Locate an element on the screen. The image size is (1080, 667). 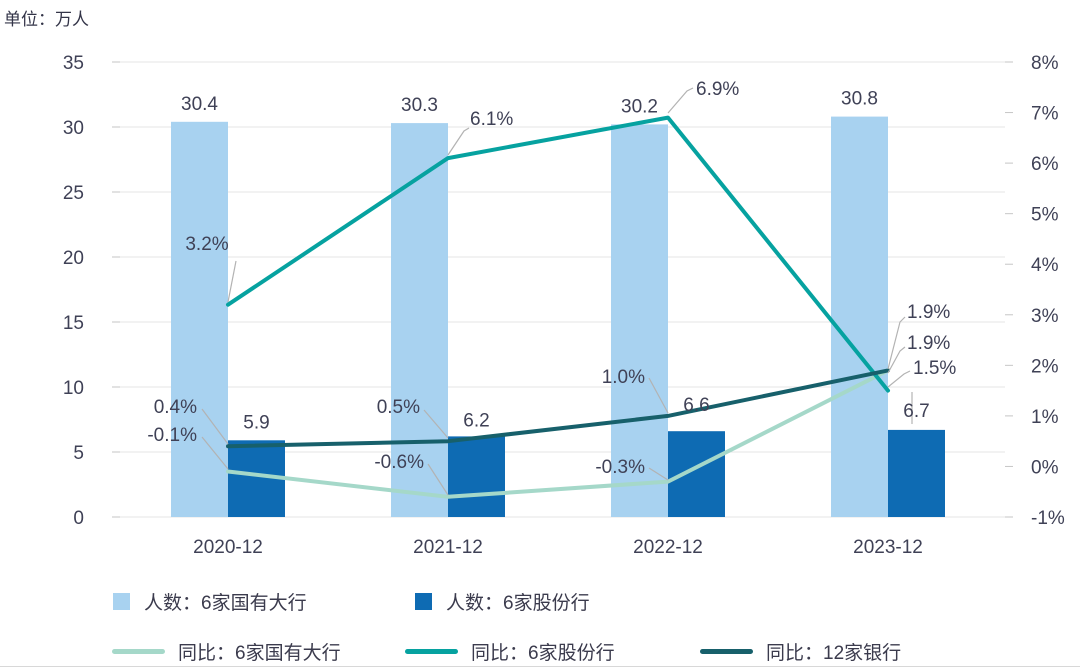
line-series-line-all12 is located at coordinates (558, 408).